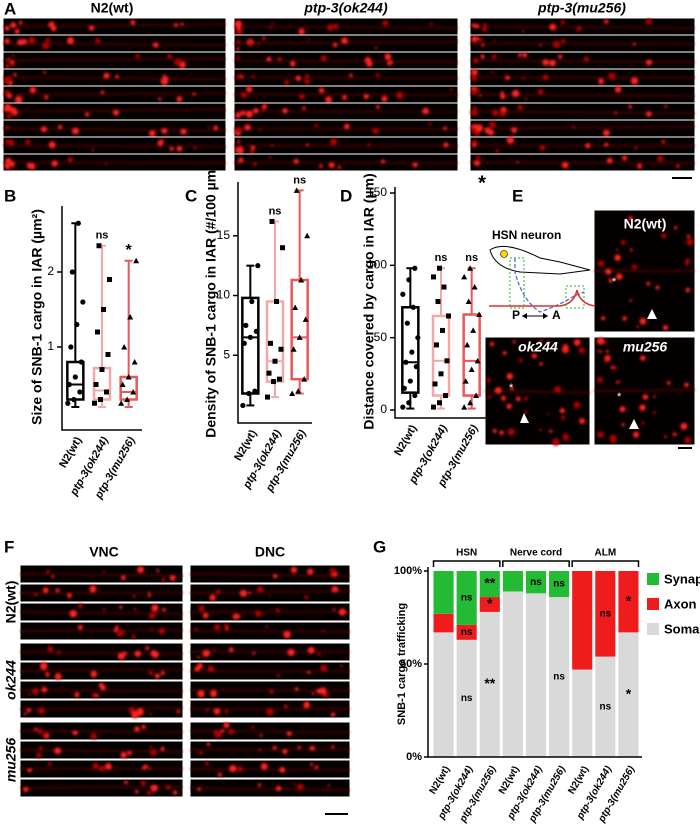  I want to click on y-tick-label: 15, so click(224, 235).